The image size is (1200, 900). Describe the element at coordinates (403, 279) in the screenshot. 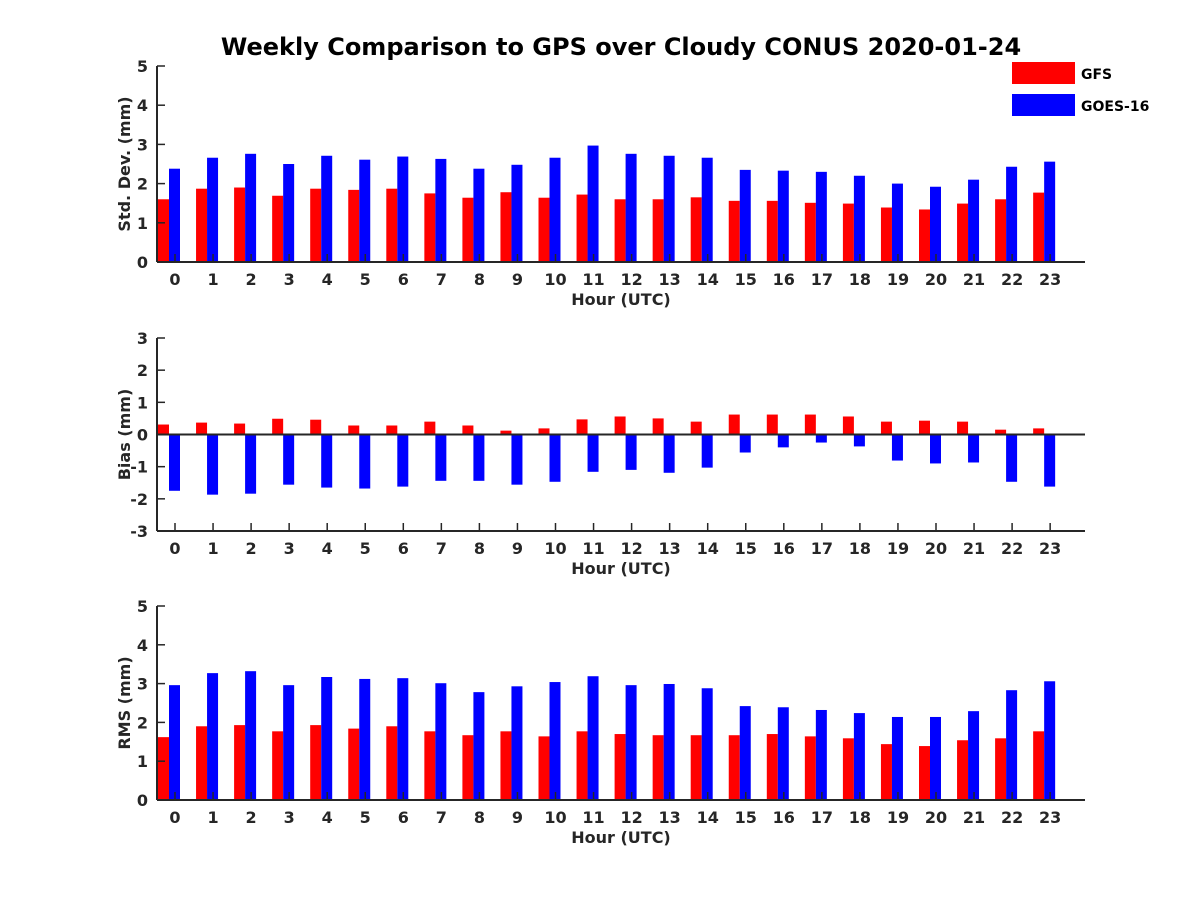

I see `x-tick-label: 6` at that location.